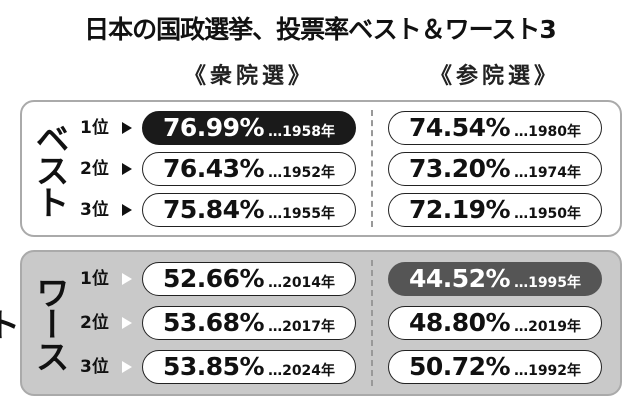  I want to click on turnout-rate: 76.99%, so click(213, 127).